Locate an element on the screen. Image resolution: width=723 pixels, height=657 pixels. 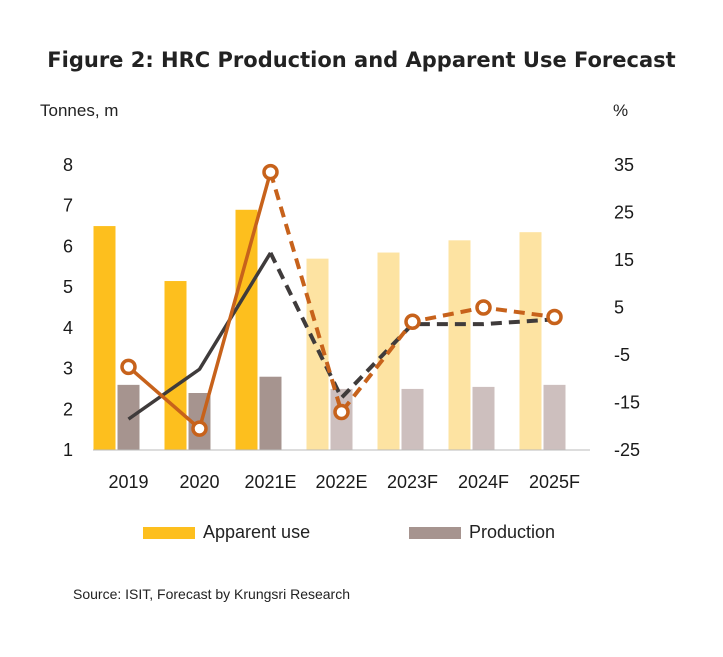
x-axis-tick-label: 2022E is located at coordinates (341, 482).